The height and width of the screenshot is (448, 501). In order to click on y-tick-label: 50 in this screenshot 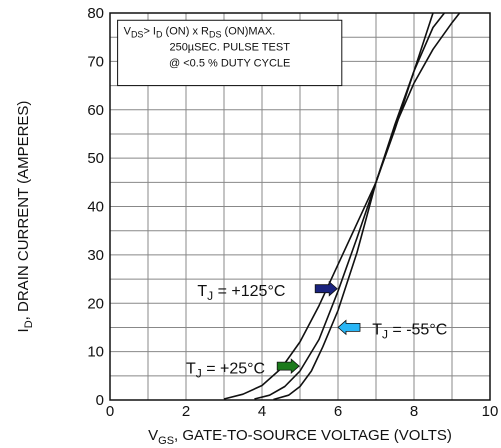, I will do `click(95, 158)`.